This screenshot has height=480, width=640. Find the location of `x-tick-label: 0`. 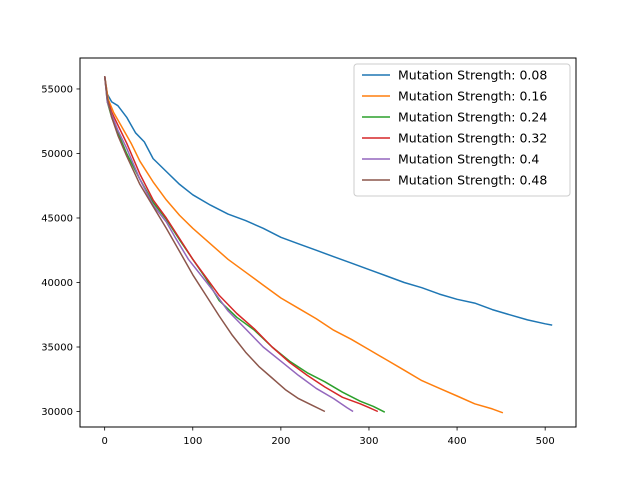

x-tick-label: 0 is located at coordinates (104, 441).